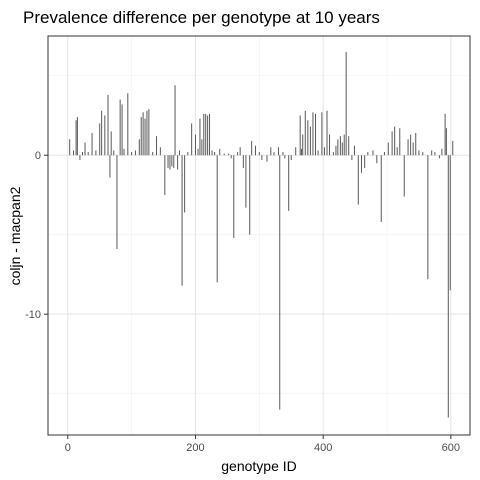  What do you see at coordinates (15, 235) in the screenshot?
I see `y-axis-label: coljn - macpan2` at bounding box center [15, 235].